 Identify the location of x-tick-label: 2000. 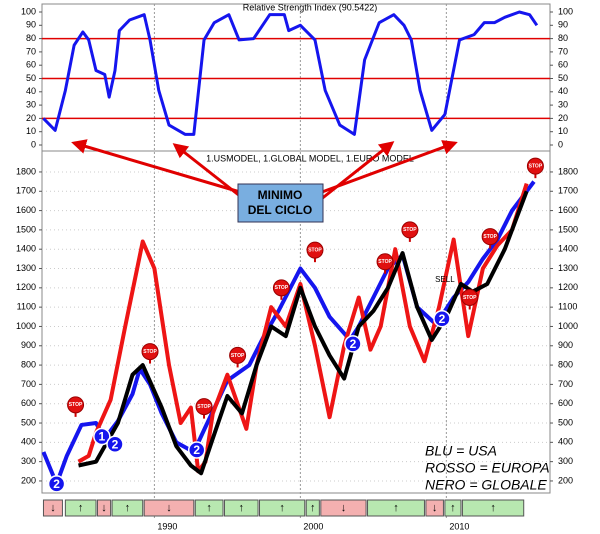
(313, 526).